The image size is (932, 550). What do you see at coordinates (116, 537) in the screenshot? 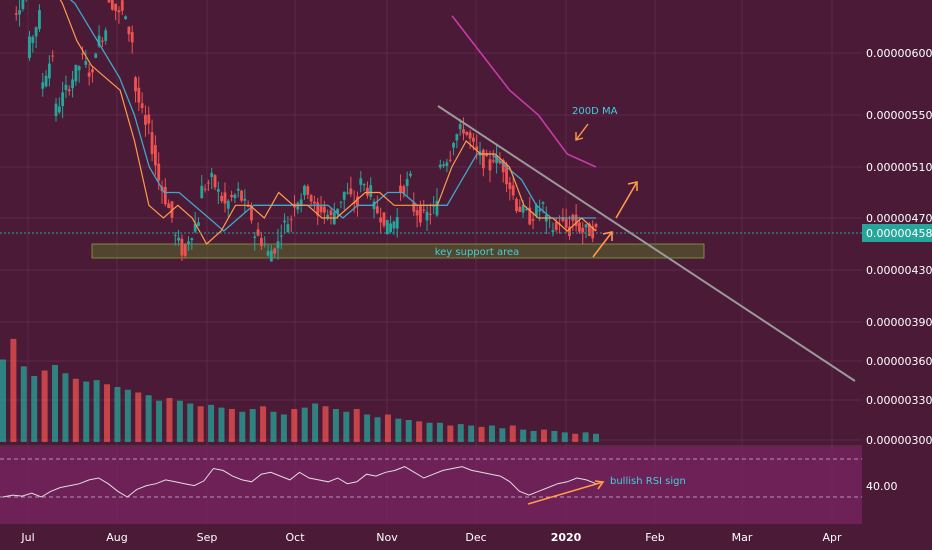
I see `time-tick-label: Aug` at bounding box center [116, 537].